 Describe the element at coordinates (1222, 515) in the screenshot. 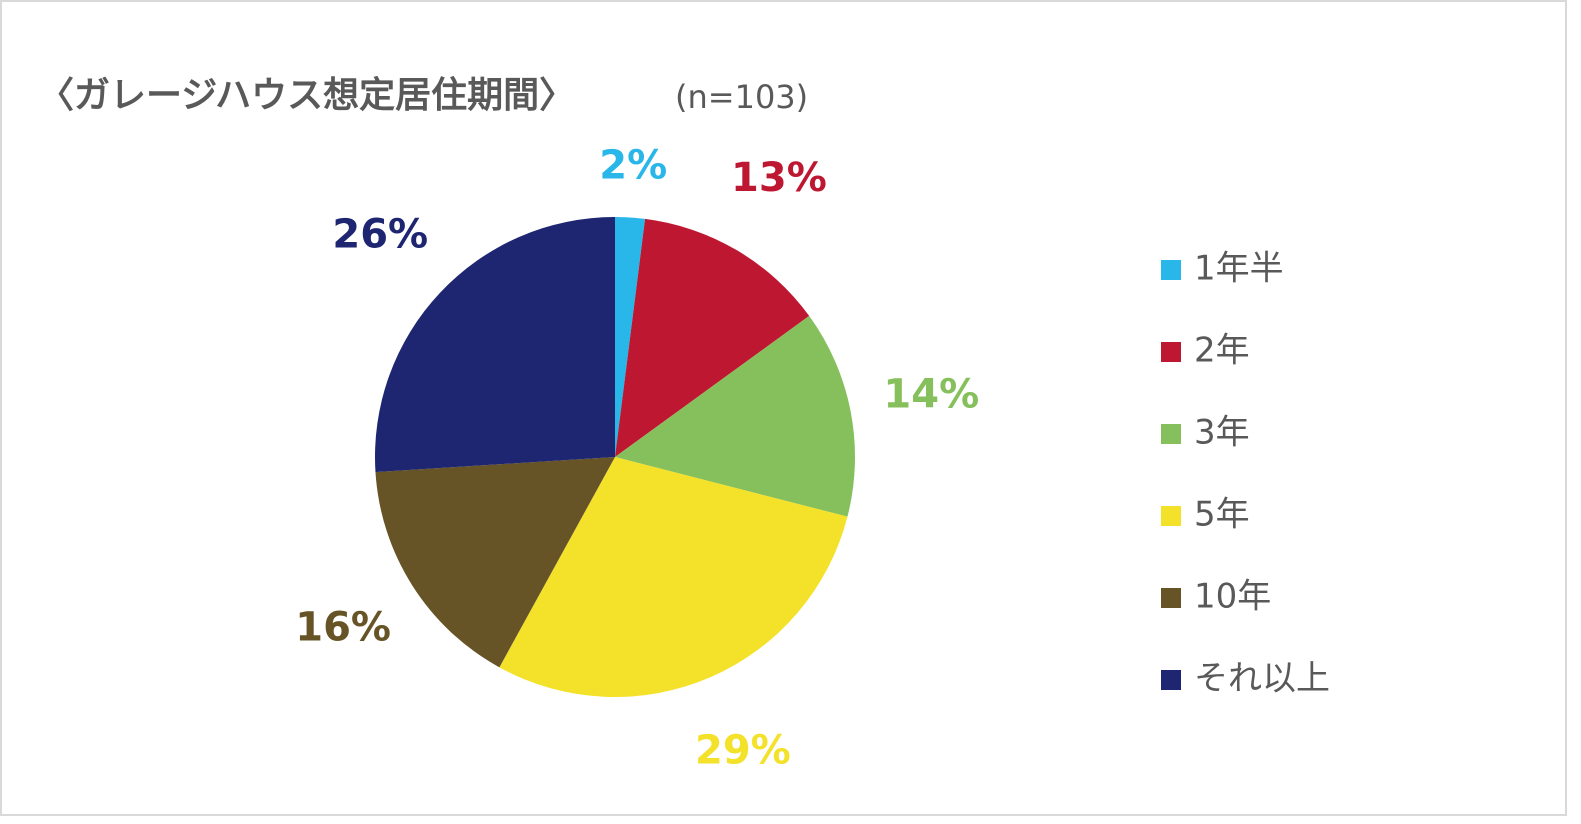

I see `legend-label: 5年` at that location.